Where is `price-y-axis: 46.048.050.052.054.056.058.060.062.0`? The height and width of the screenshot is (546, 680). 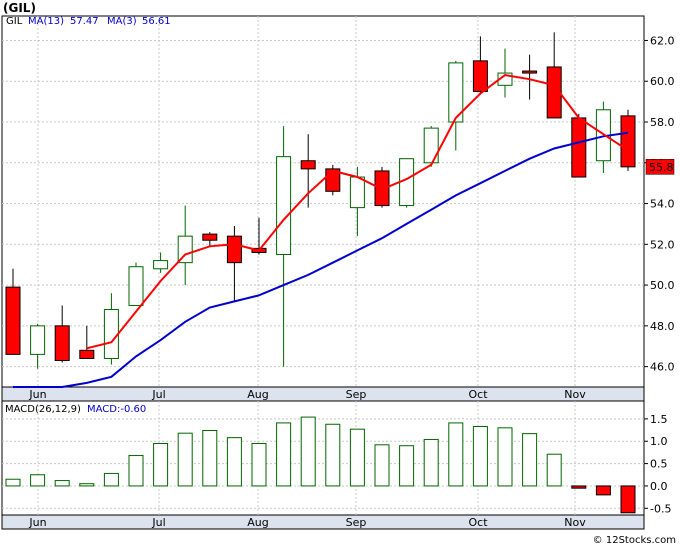
price-y-axis: 46.048.050.052.054.056.058.060.062.0 is located at coordinates (659, 204).